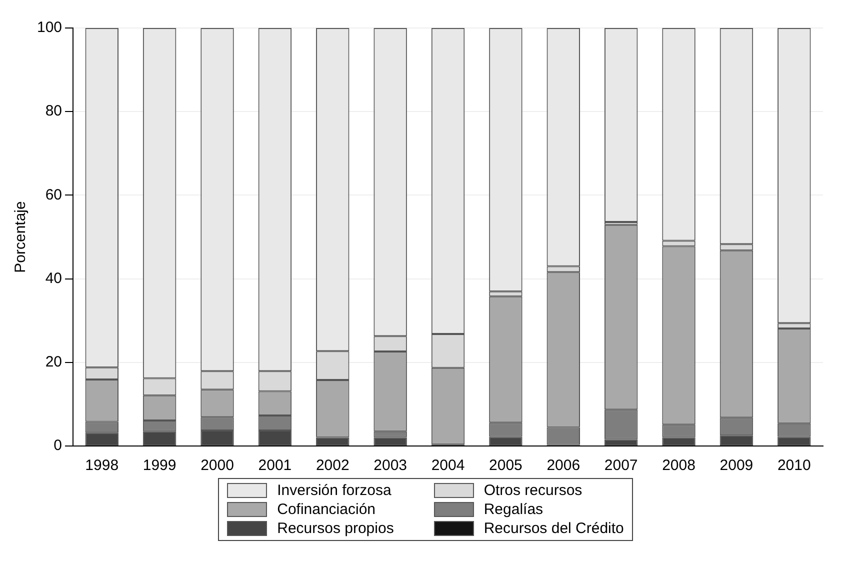 The height and width of the screenshot is (568, 853). I want to click on x-tick-label: 1999, so click(159, 465).